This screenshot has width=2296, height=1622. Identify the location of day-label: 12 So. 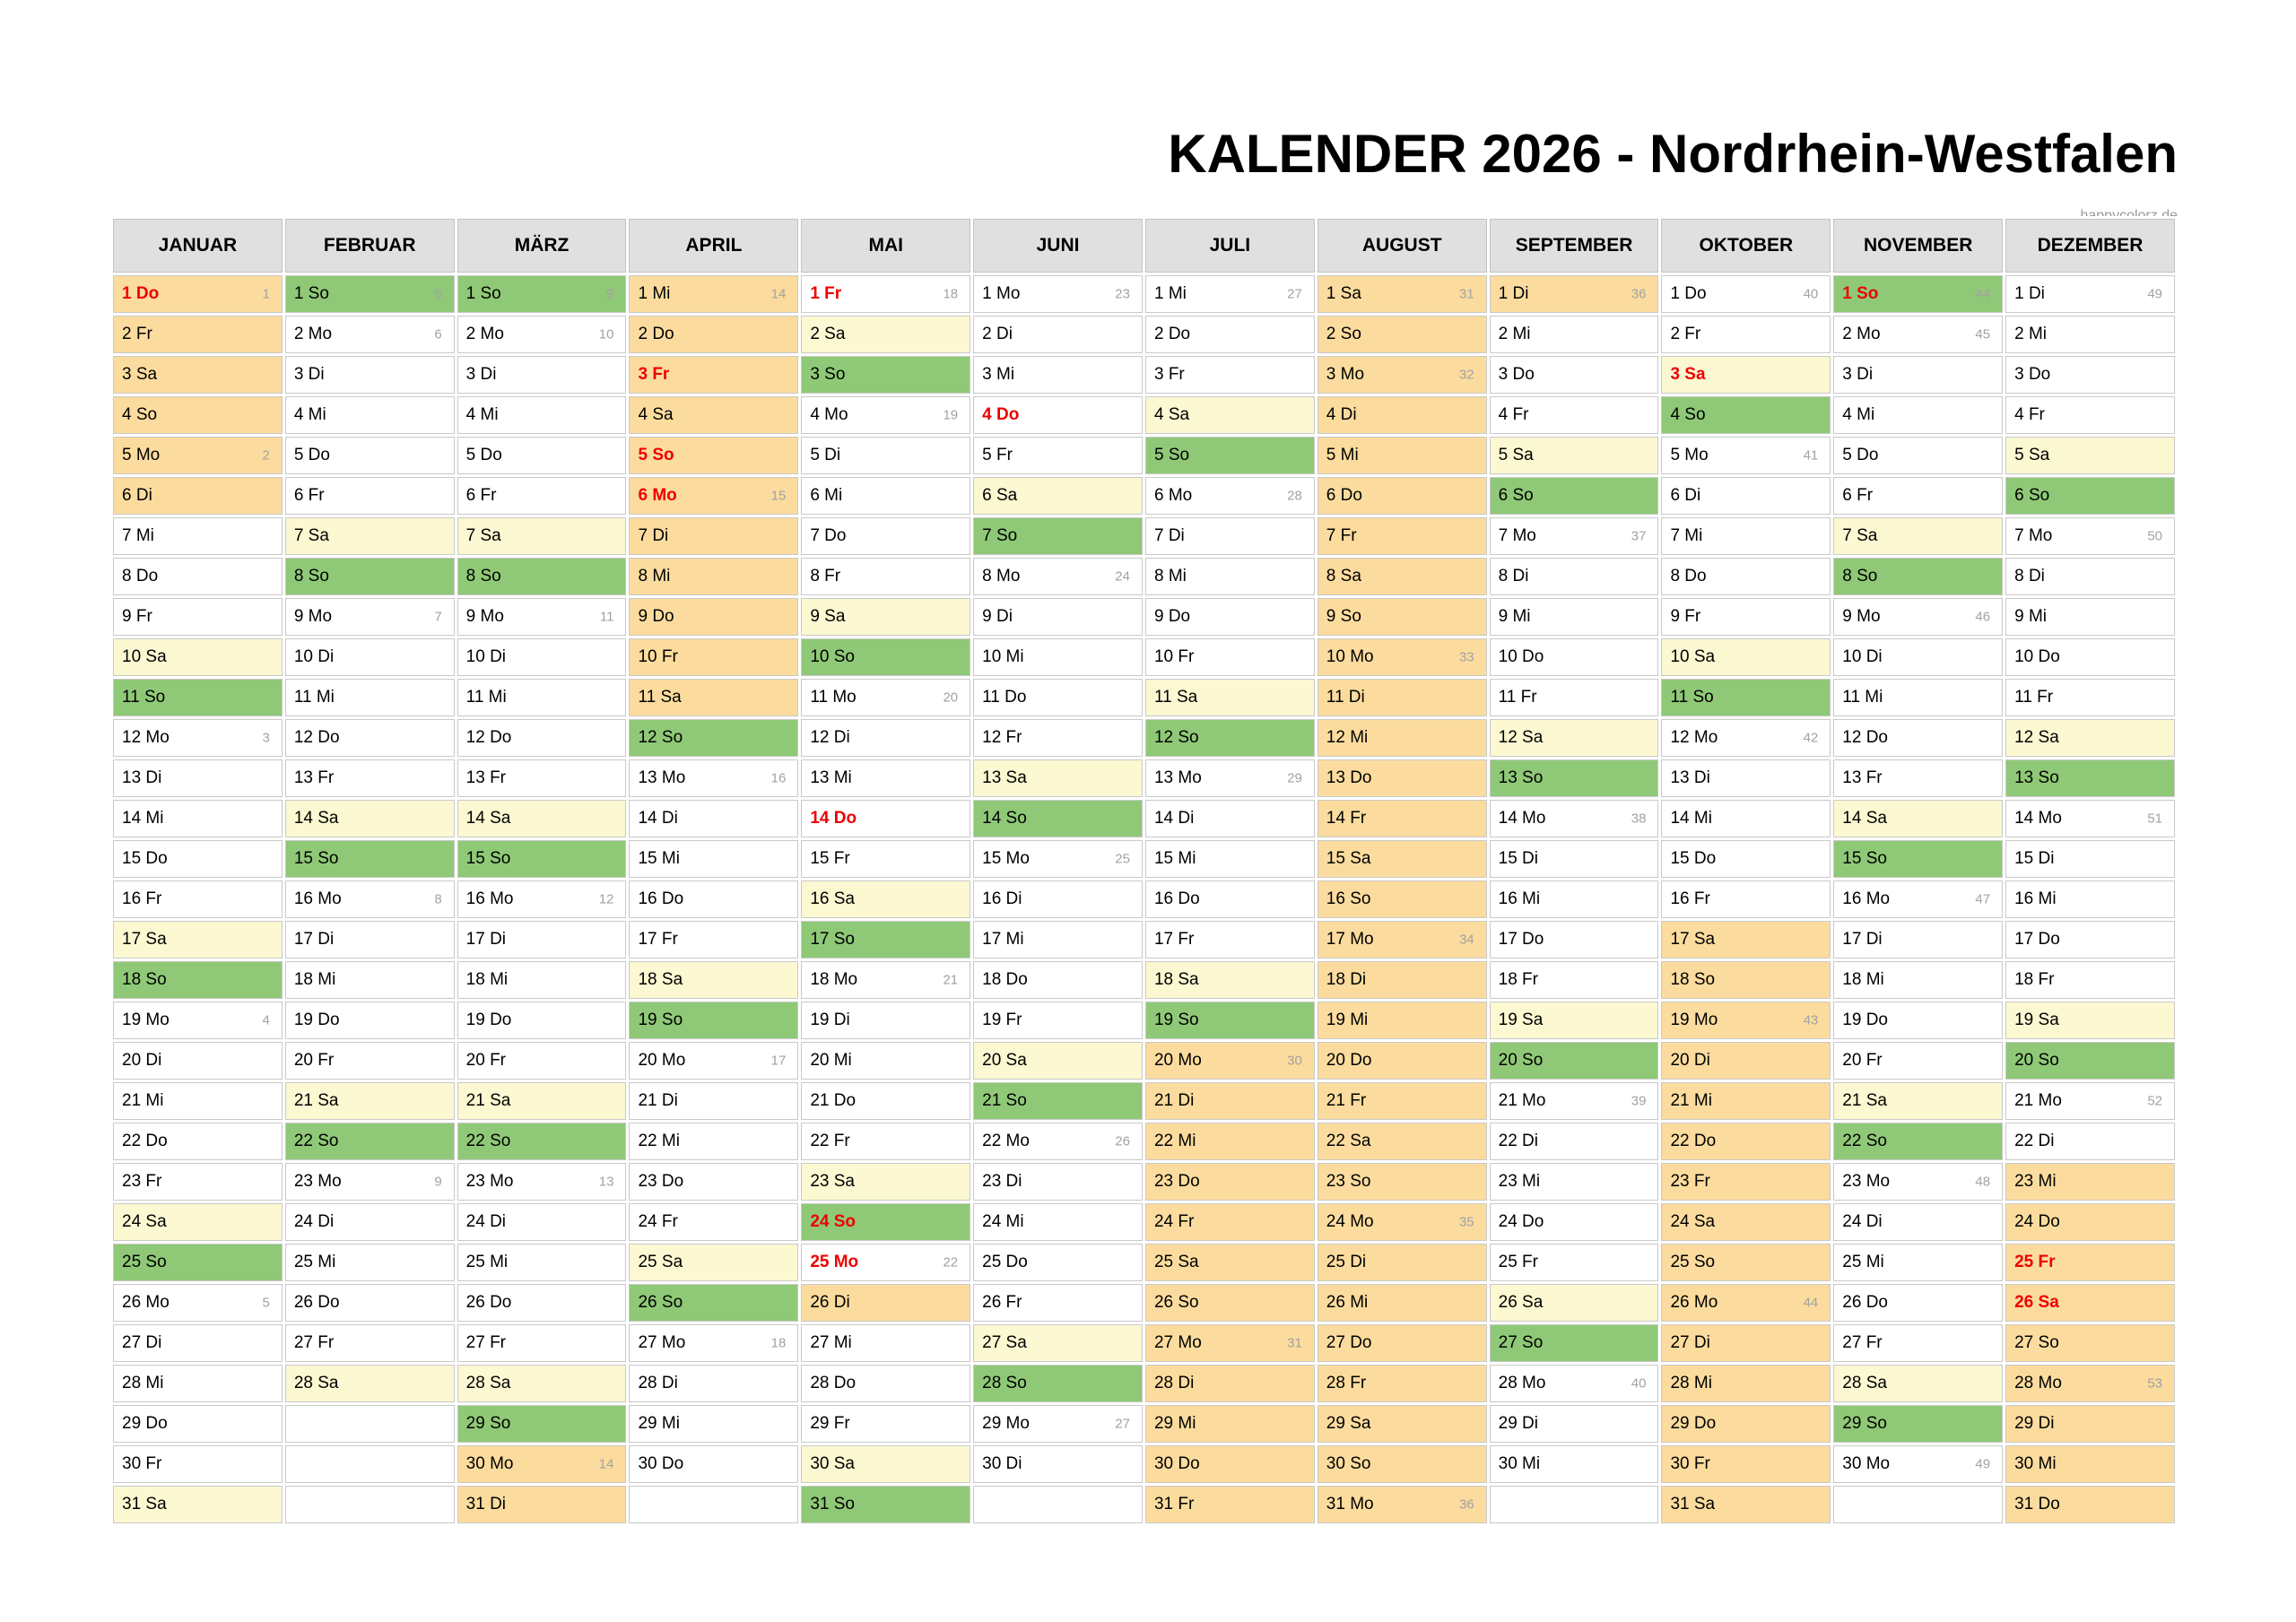
(1176, 737).